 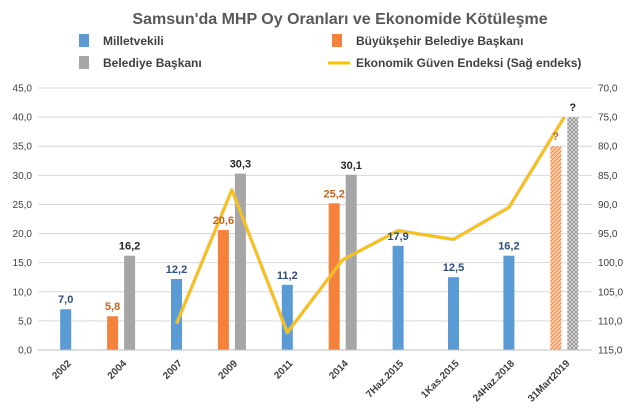 What do you see at coordinates (610, 292) in the screenshot?
I see `y2-tick-label: 105,0` at bounding box center [610, 292].